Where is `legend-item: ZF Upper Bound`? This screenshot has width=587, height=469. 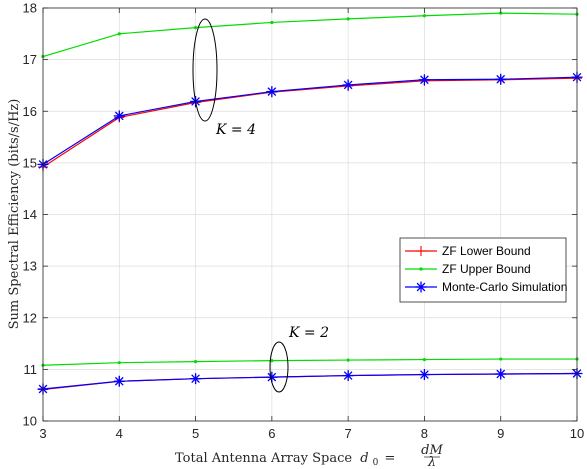
legend-item: ZF Upper Bound is located at coordinates (468, 269).